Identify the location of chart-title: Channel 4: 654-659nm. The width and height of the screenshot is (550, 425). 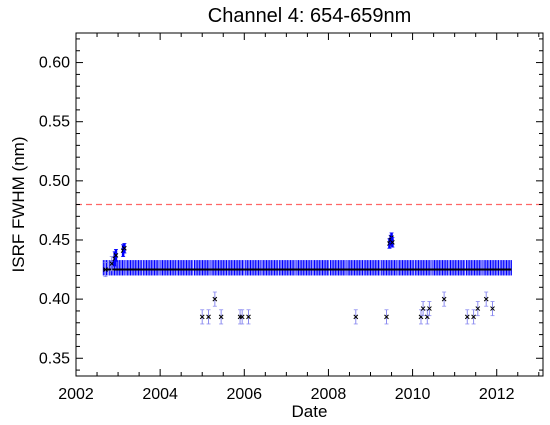
(309, 16).